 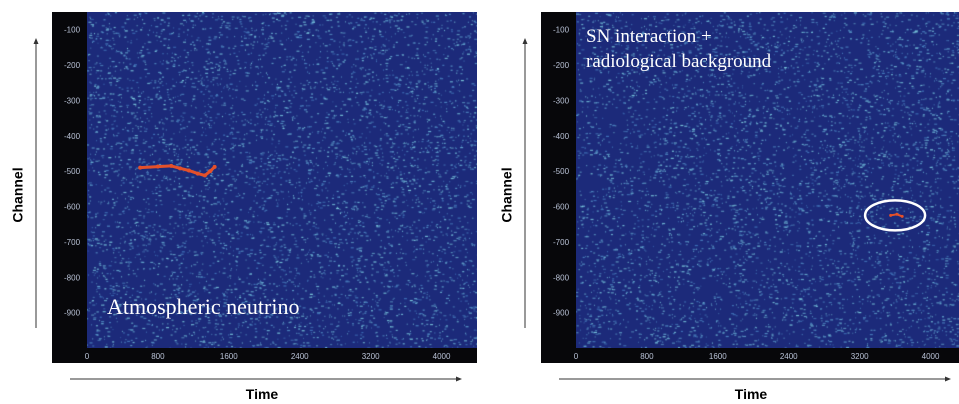 I want to click on plot-annotation-line-2: radiological background, so click(x=679, y=61).